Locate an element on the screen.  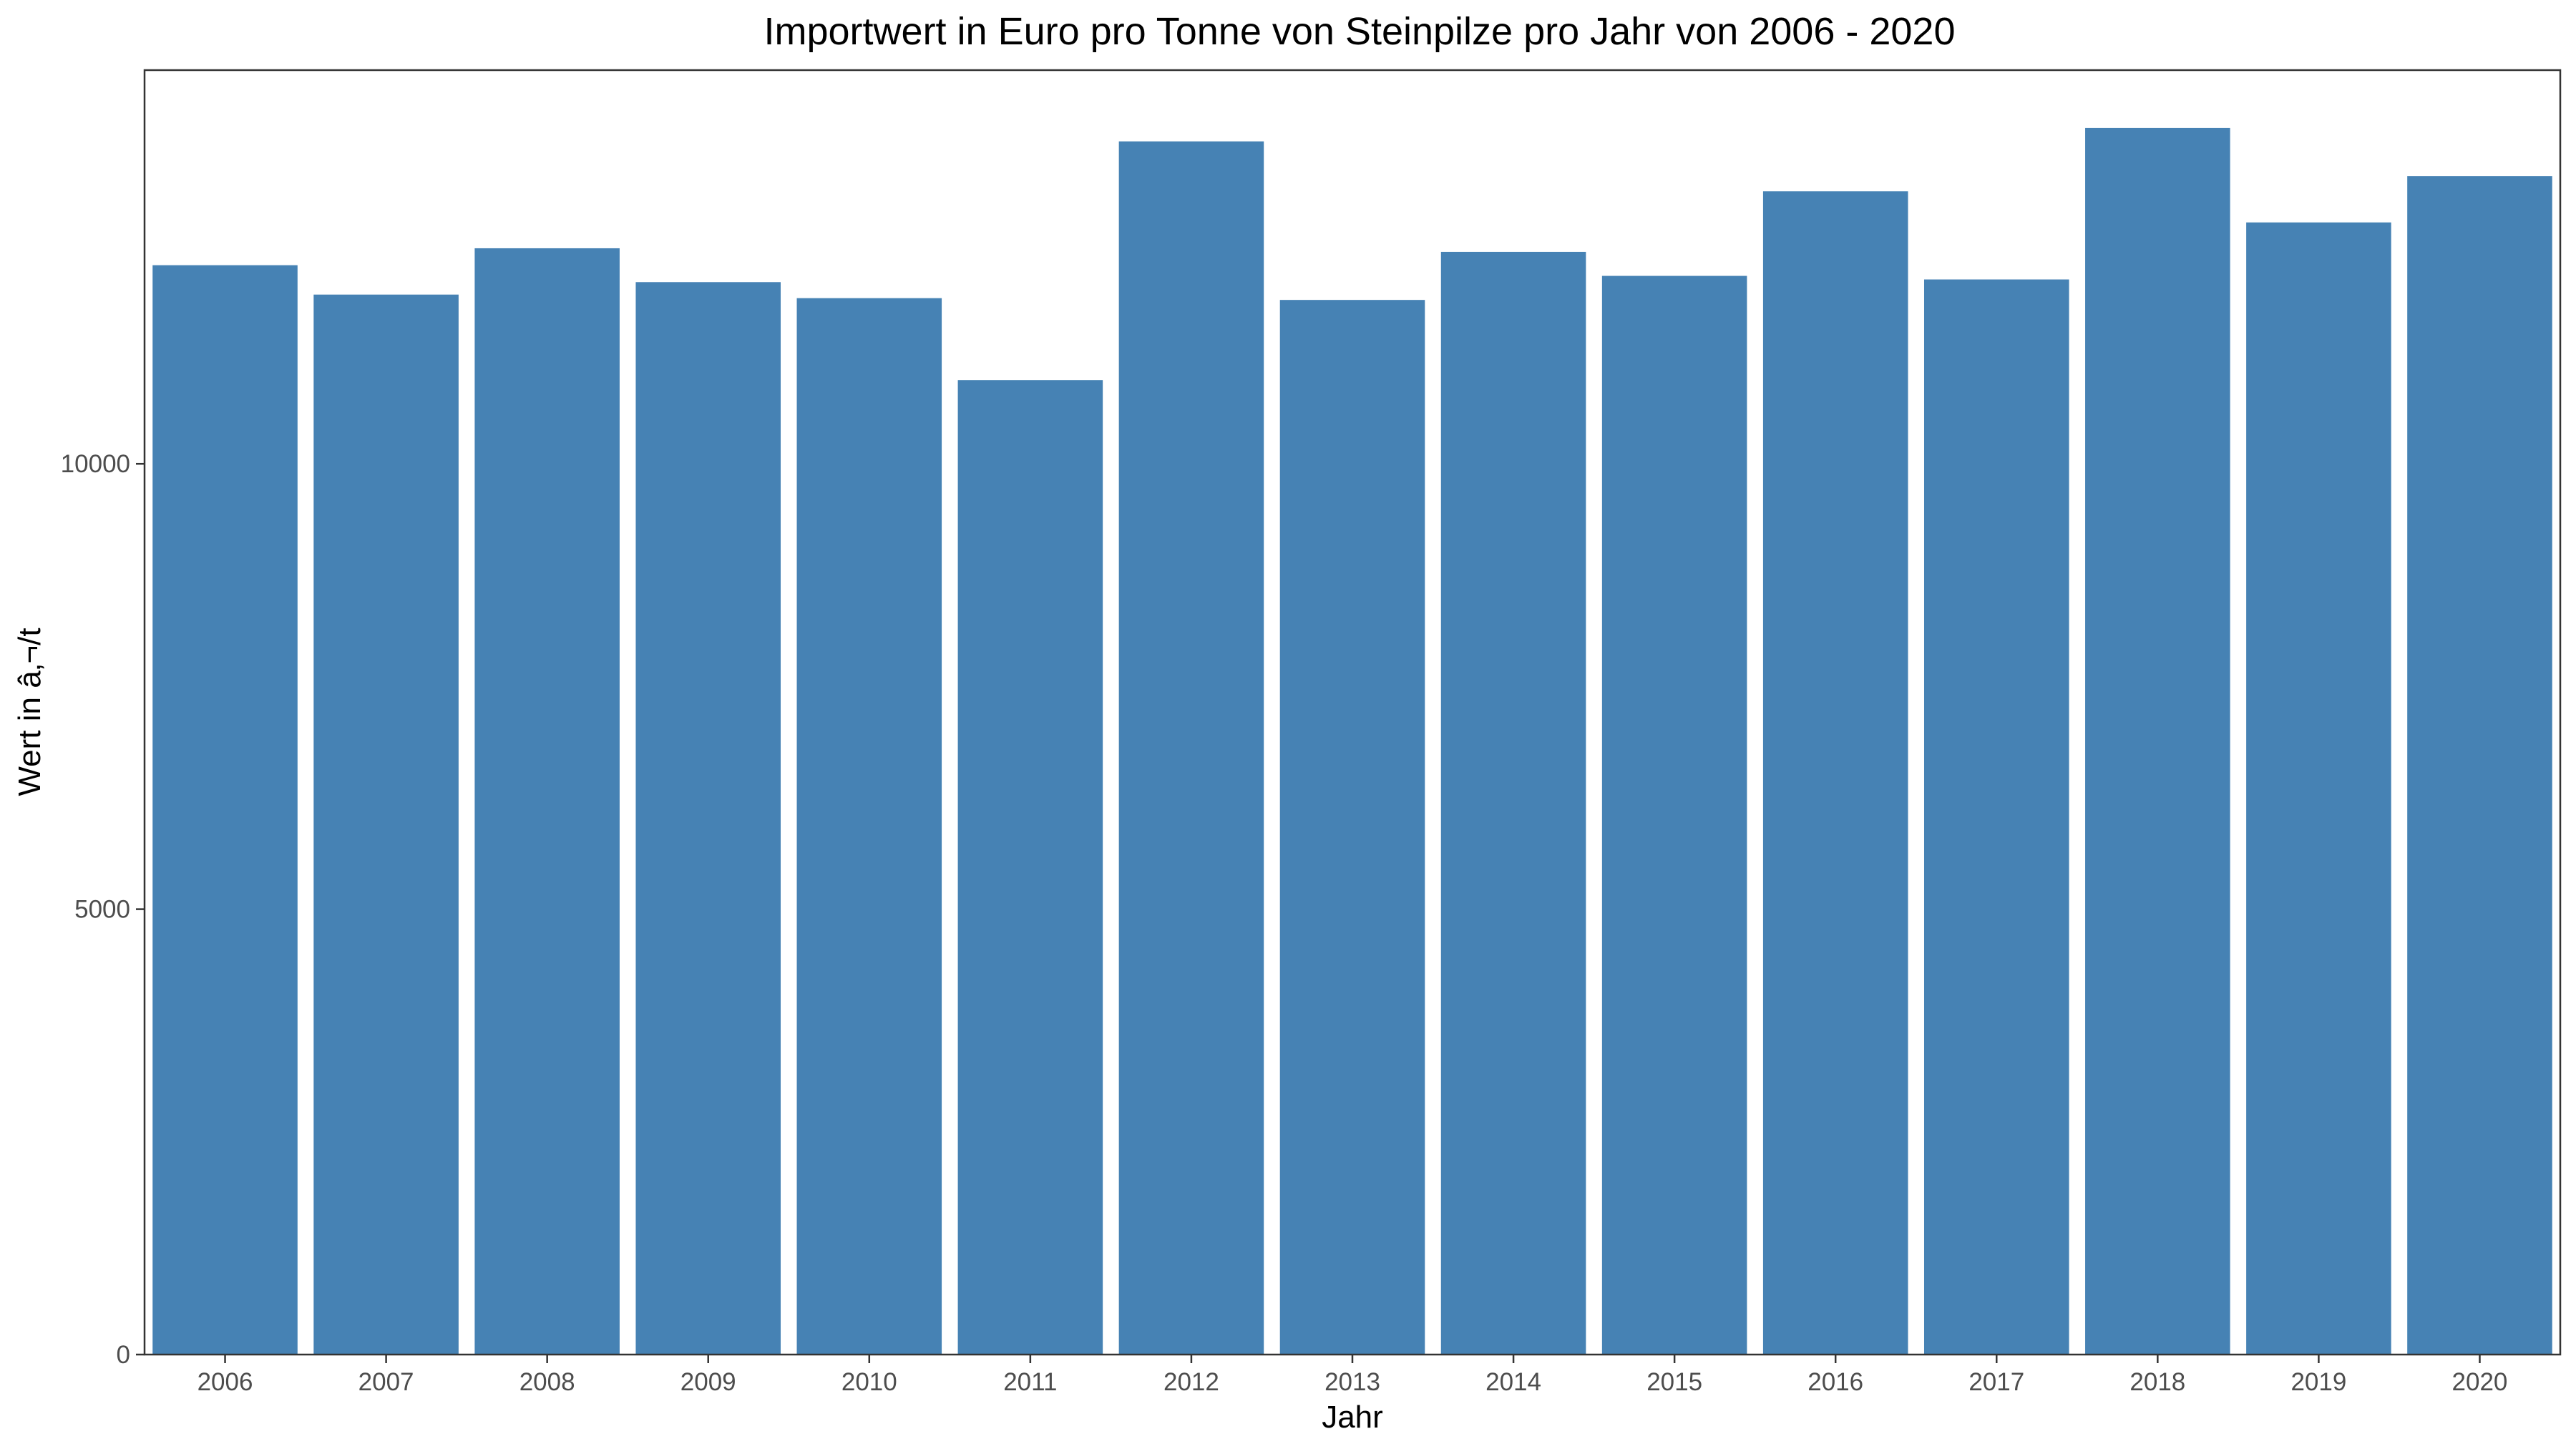
bar-2014 is located at coordinates (1513, 803).